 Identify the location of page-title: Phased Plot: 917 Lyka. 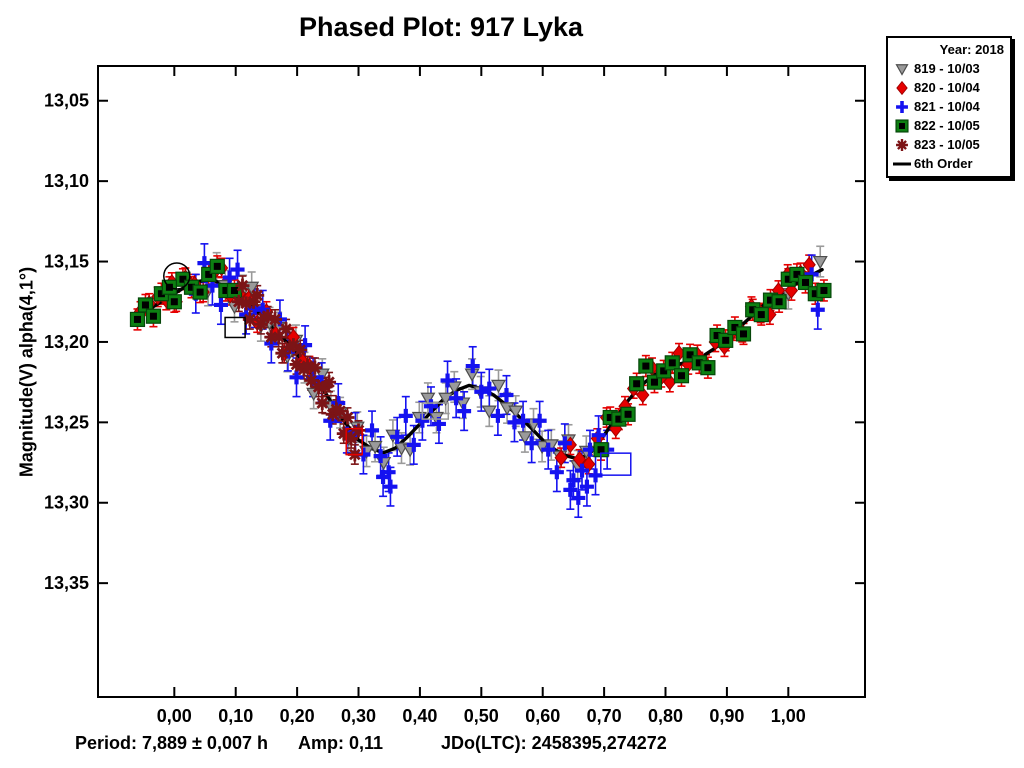
(441, 27).